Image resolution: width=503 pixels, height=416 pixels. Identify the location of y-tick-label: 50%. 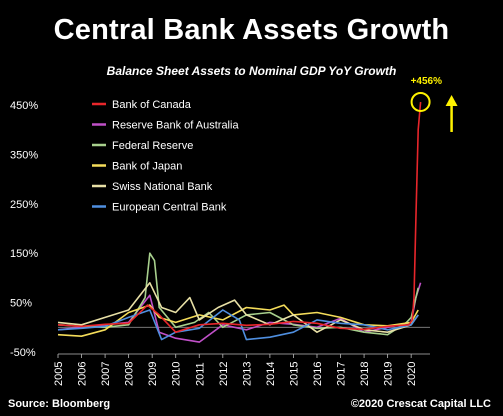
(21, 304).